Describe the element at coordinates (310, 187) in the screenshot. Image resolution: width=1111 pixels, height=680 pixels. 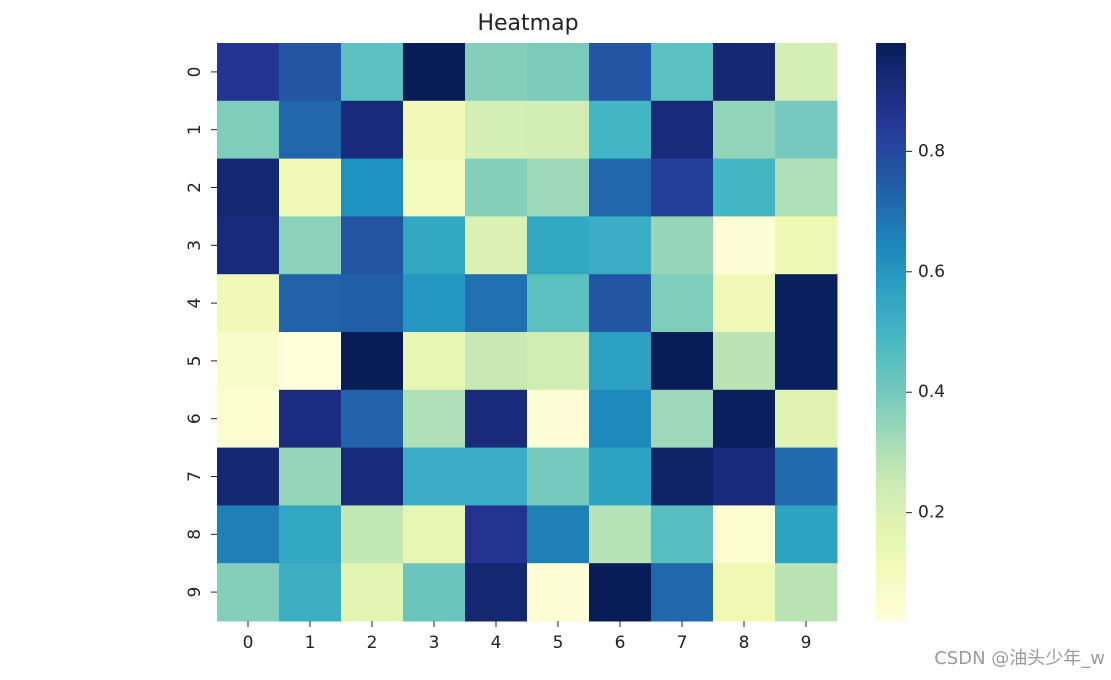
I see `heatmap-cell-r2-c1` at that location.